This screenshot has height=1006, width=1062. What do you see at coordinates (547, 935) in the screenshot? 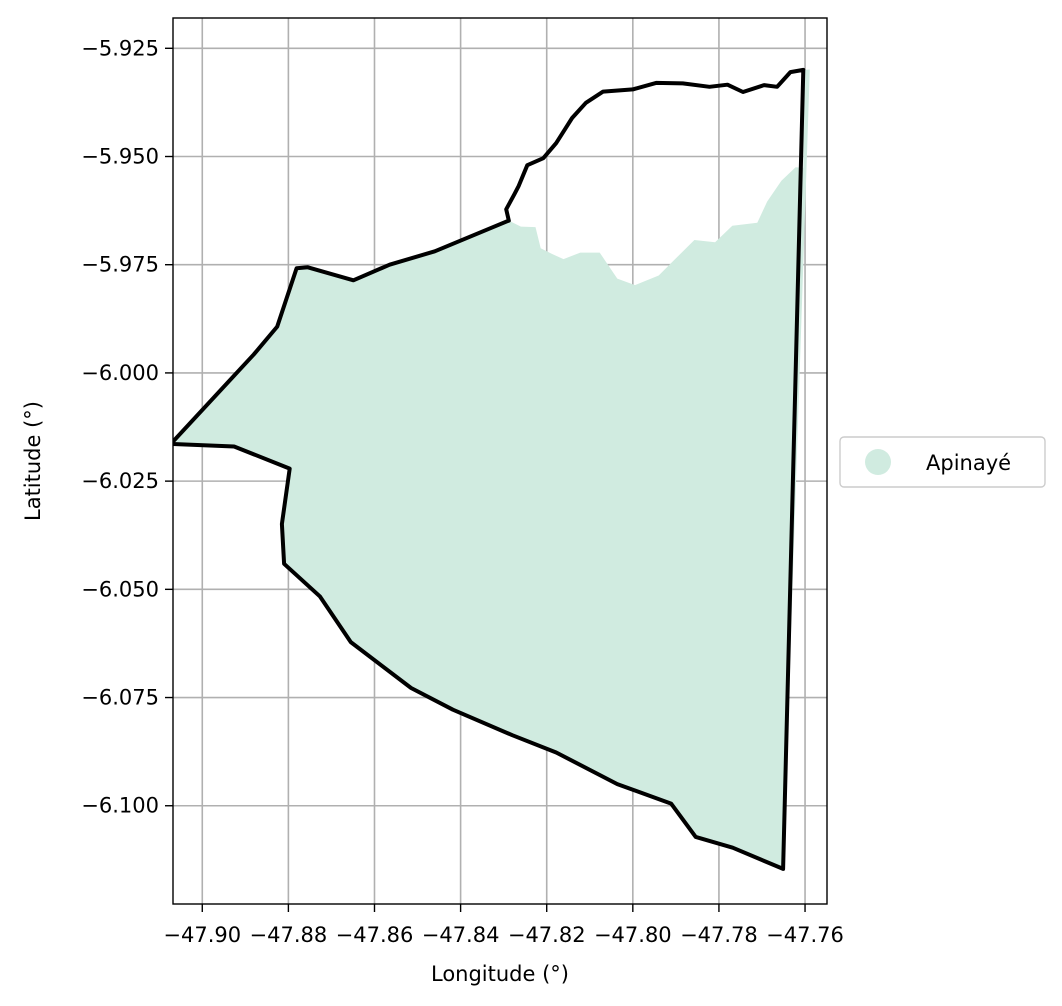
I see `x-tick-label: −47.82` at bounding box center [547, 935].